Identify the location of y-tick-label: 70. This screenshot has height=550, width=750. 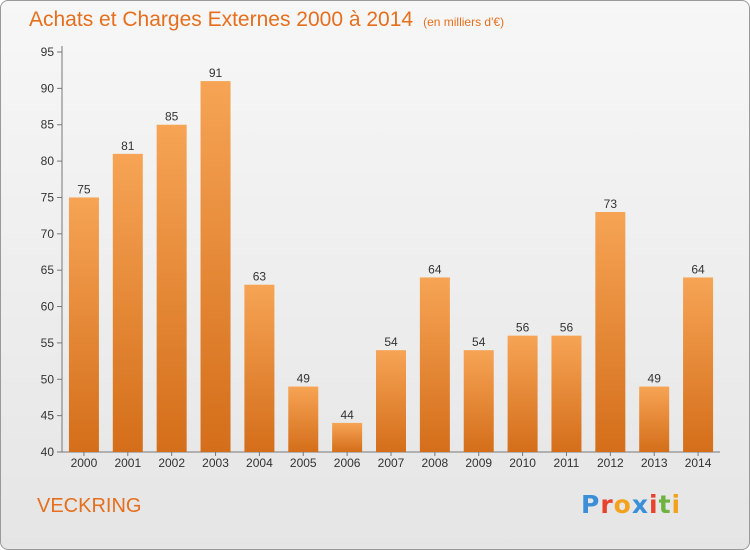
(48, 234).